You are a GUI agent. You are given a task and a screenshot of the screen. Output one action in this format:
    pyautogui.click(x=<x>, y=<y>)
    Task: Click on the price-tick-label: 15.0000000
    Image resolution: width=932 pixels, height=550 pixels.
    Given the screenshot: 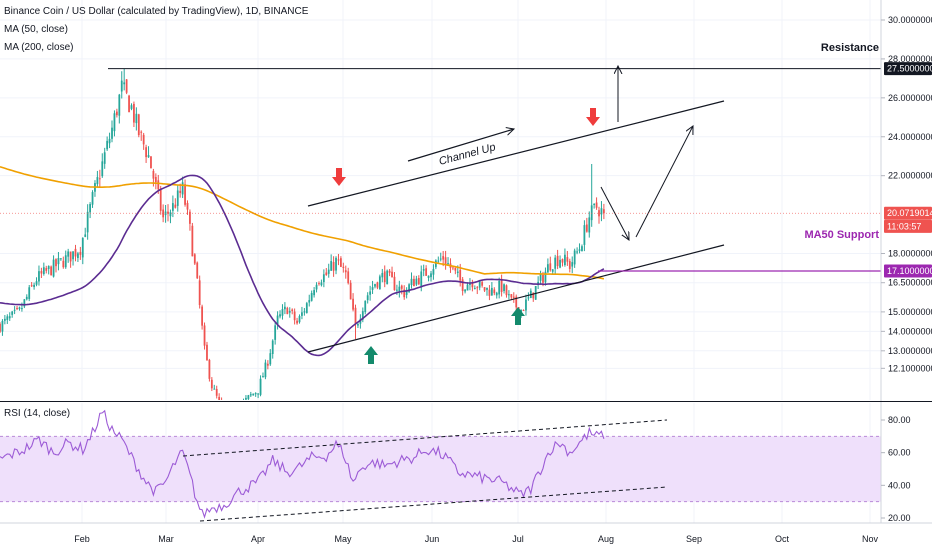 What is the action you would take?
    pyautogui.click(x=910, y=312)
    